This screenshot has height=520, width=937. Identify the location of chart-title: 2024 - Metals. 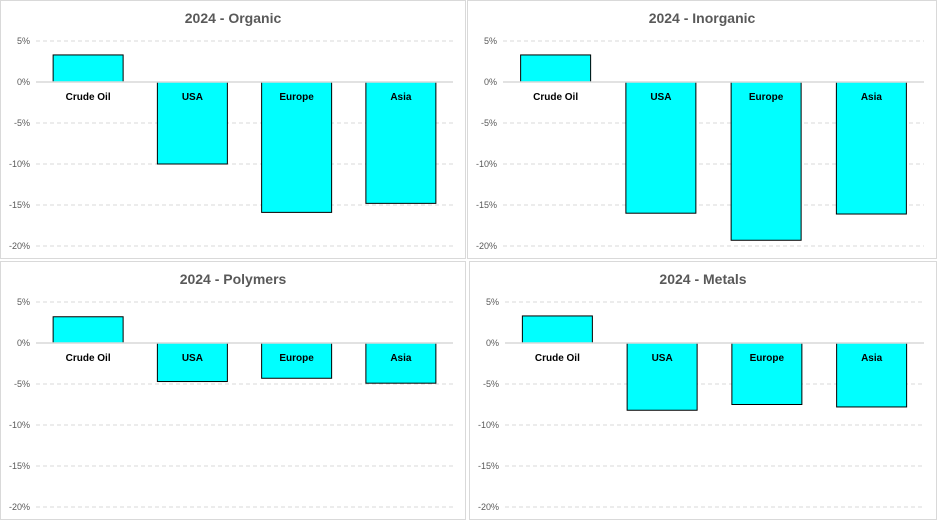
(703, 279).